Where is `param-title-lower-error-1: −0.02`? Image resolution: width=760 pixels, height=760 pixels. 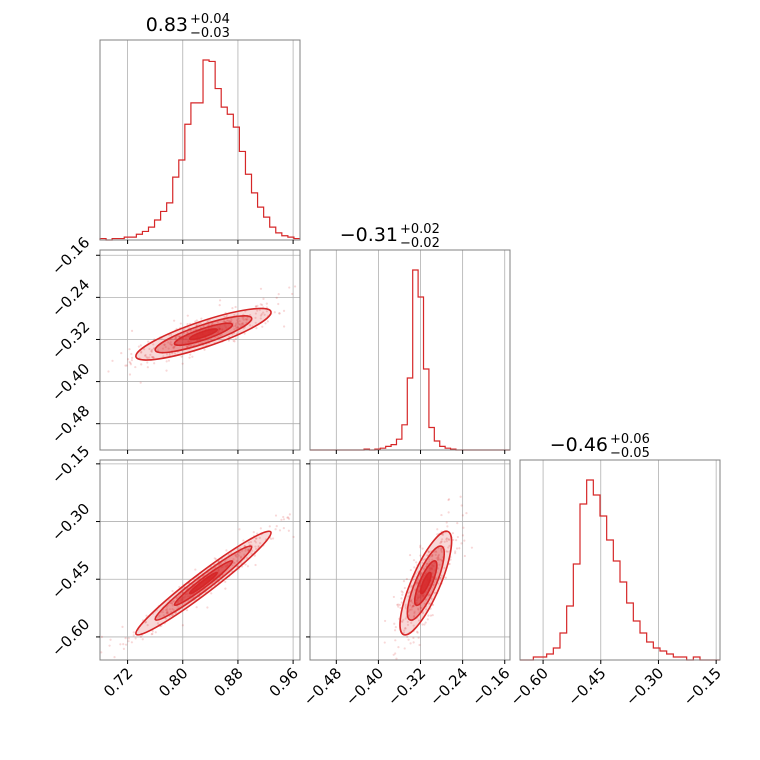 param-title-lower-error-1: −0.02 is located at coordinates (420, 243).